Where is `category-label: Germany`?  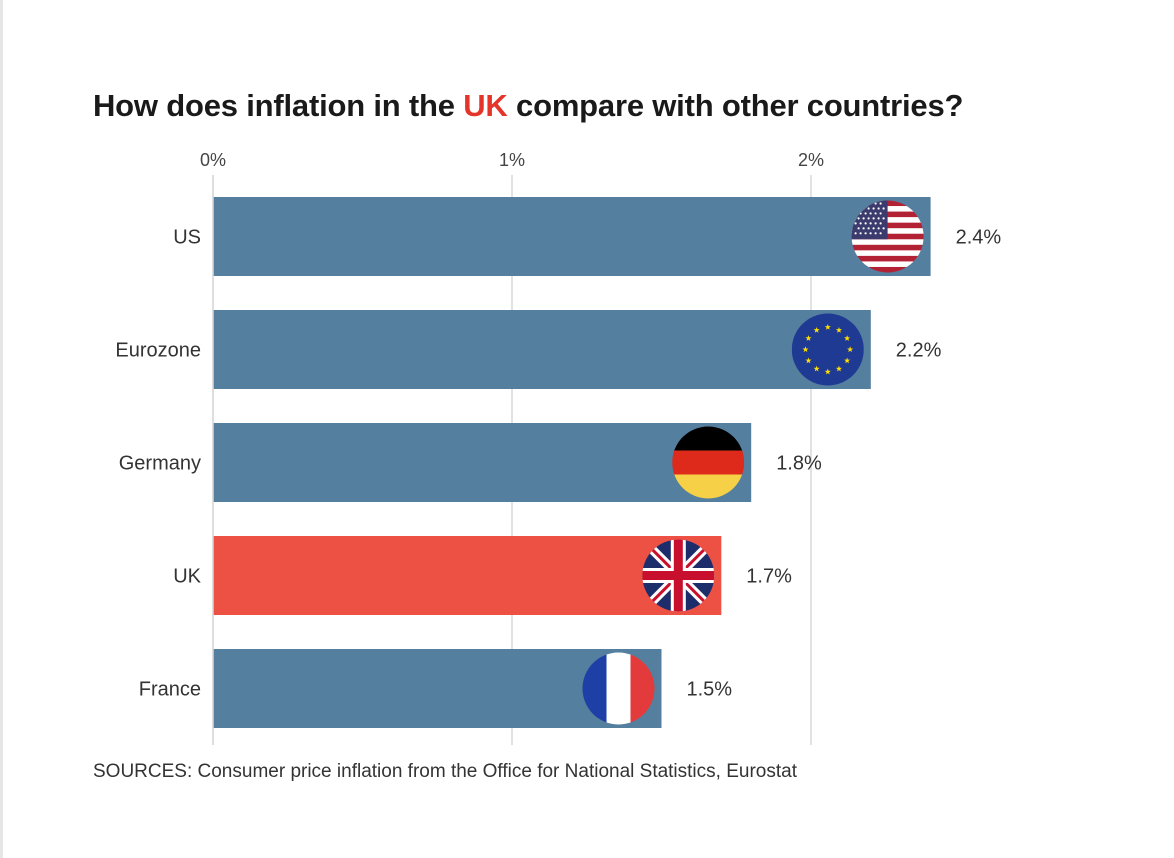 category-label: Germany is located at coordinates (160, 464).